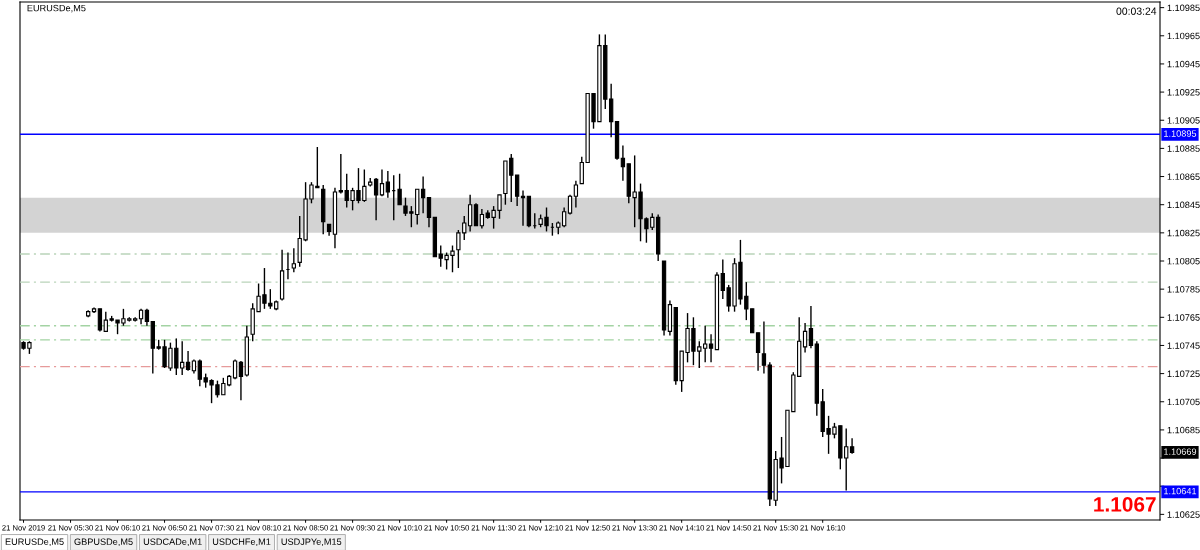 The height and width of the screenshot is (550, 1200). What do you see at coordinates (56, 8) in the screenshot?
I see `chart-title: EURUSDe,M5` at bounding box center [56, 8].